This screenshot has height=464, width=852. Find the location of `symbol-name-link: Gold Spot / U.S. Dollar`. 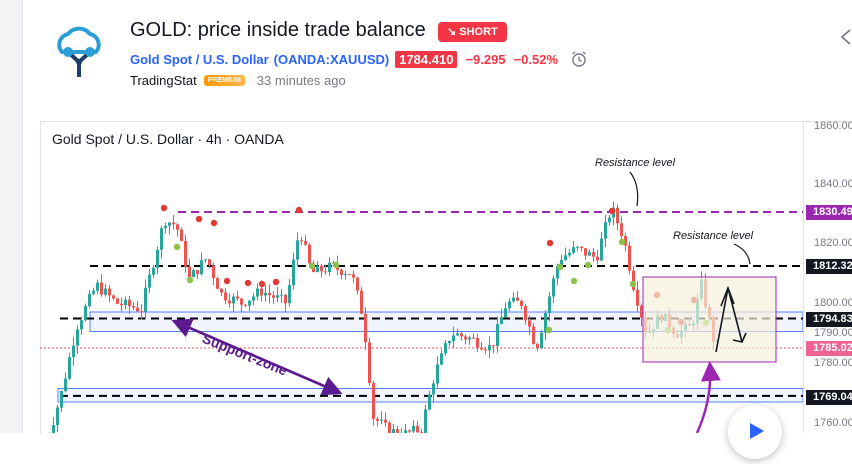

symbol-name-link: Gold Spot / U.S. Dollar is located at coordinates (199, 59).